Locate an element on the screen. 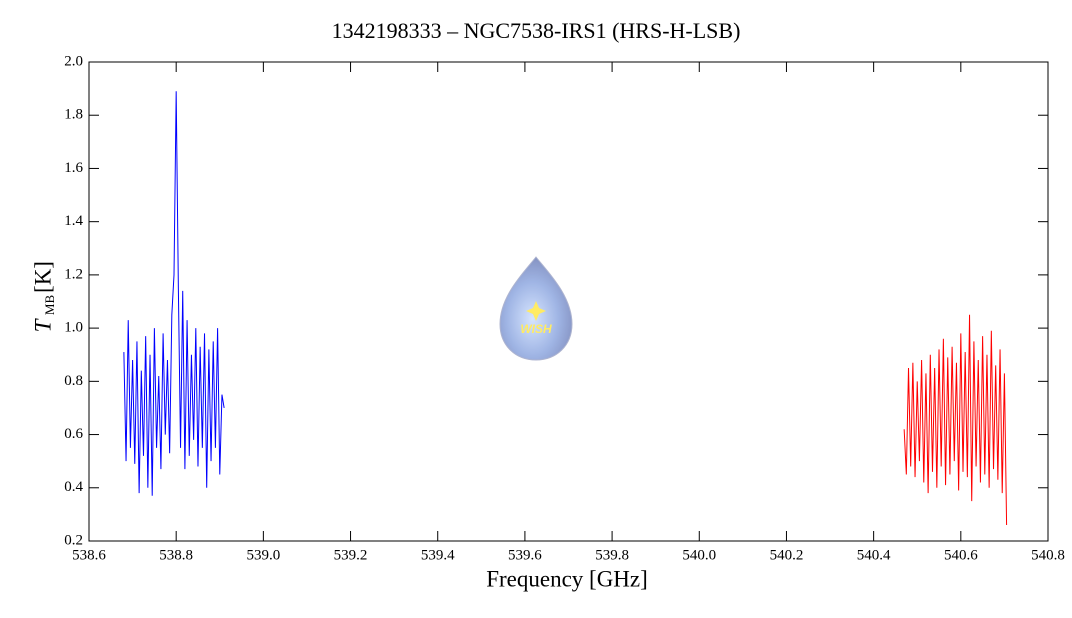 The image size is (1072, 618). chart-title: 1342198333 – NGC7538-IRS1 (HRS-H-LSB) is located at coordinates (536, 30).